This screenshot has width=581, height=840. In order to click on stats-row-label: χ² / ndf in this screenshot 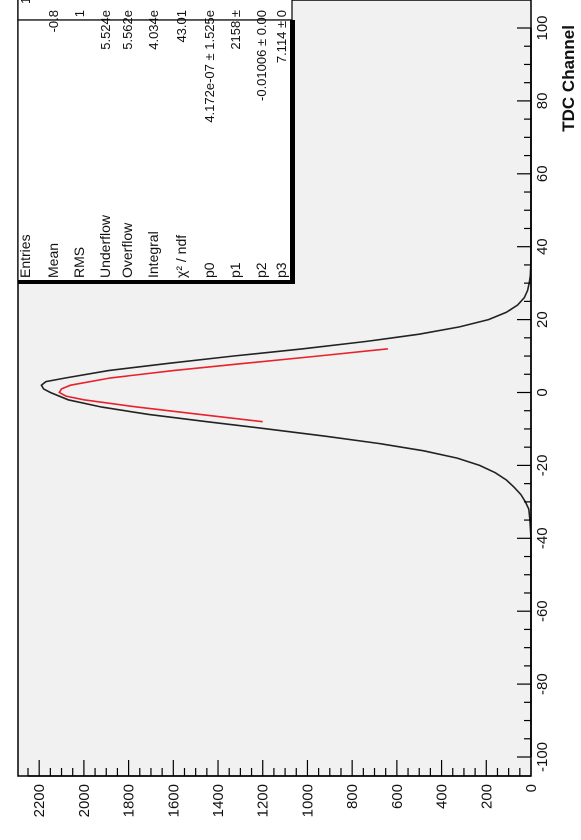, I will do `click(181, 256)`.